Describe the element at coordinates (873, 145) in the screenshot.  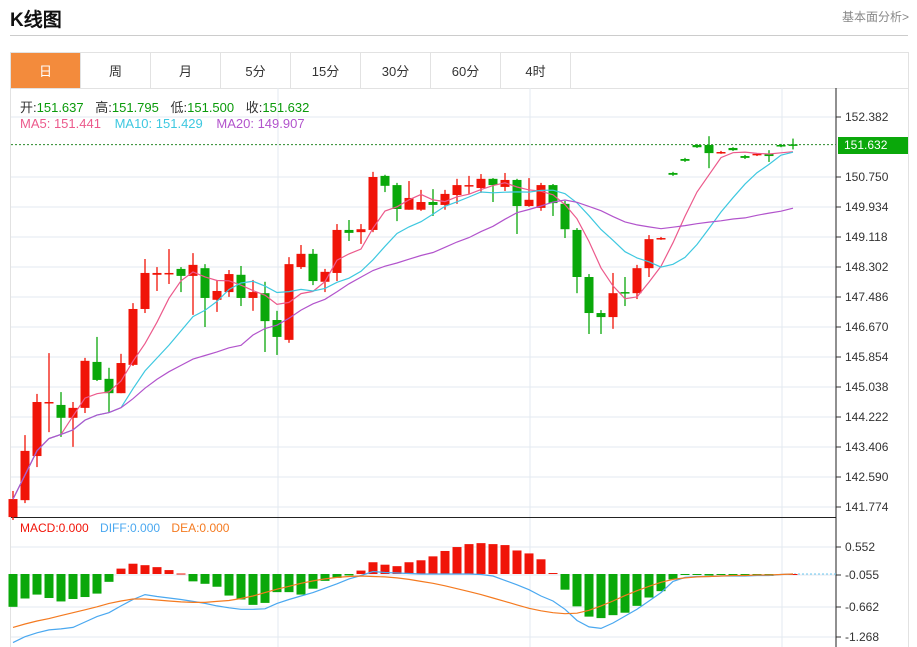
I see `current-price-badge: 151.632` at that location.